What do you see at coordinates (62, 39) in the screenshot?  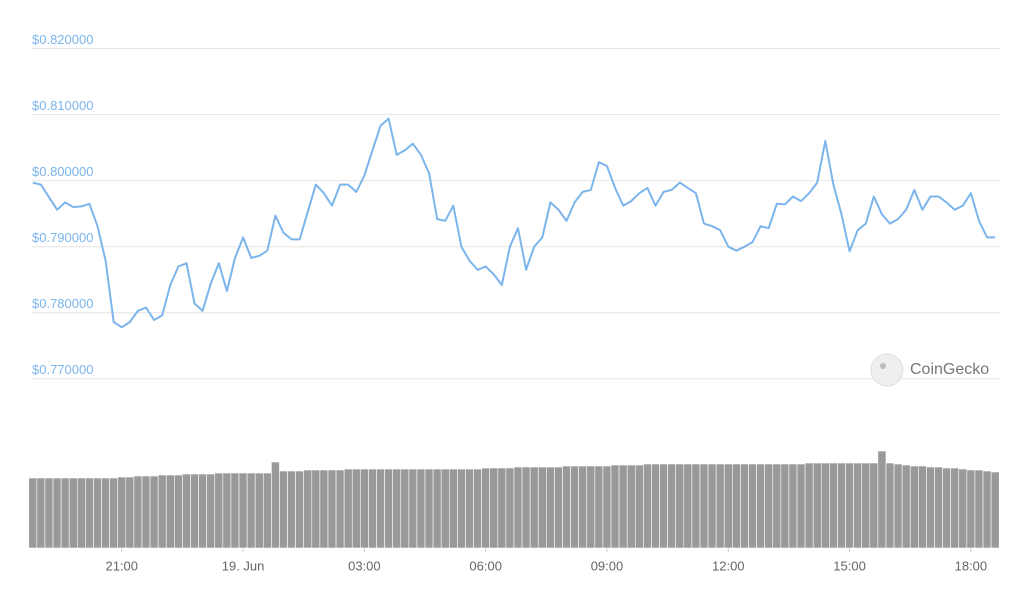 I see `y-tick-label: $0.820000` at bounding box center [62, 39].